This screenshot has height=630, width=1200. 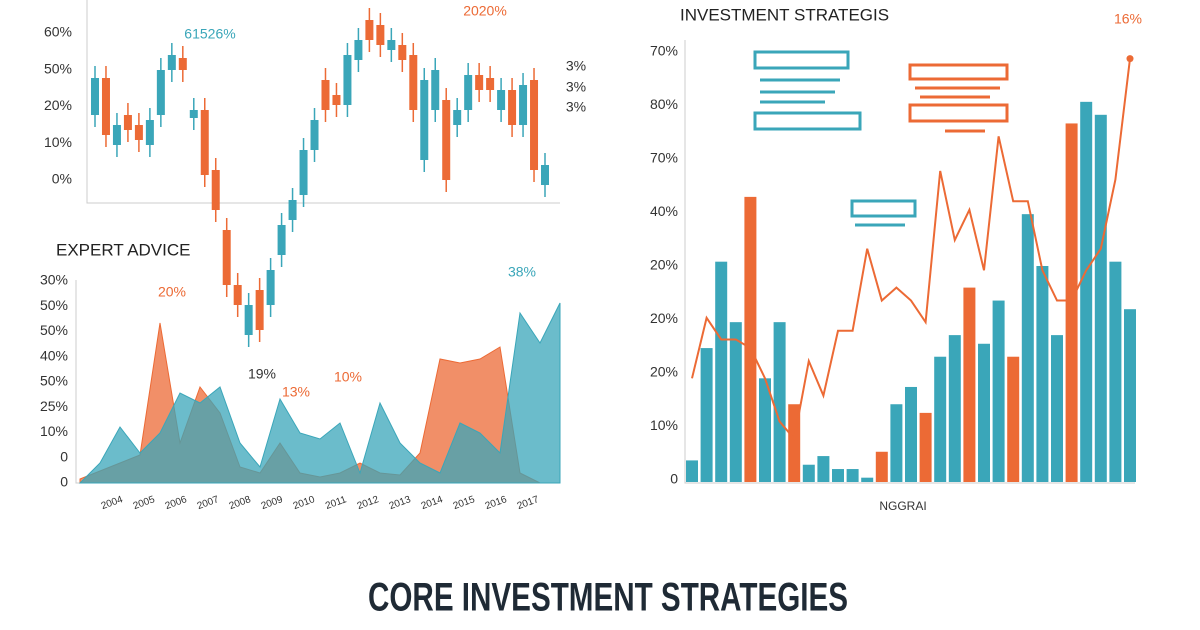 I want to click on annotation: 16%, so click(x=1128, y=19).